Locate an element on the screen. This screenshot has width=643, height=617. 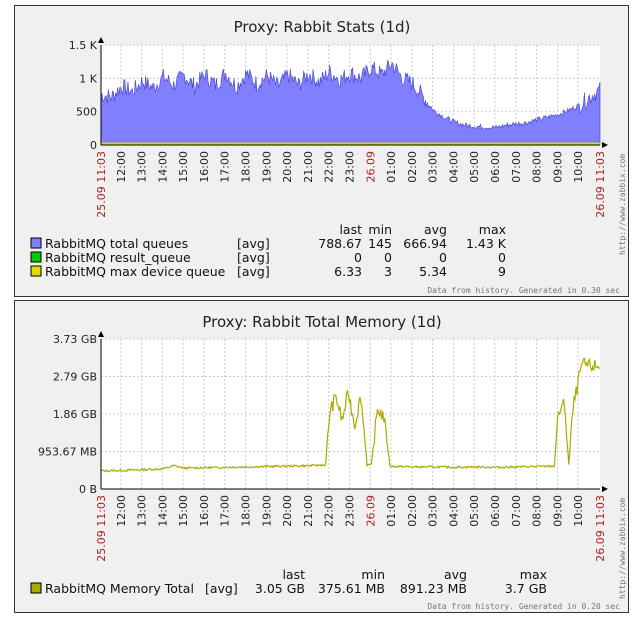
y-tick-label: 3.73 GB is located at coordinates (75, 339).